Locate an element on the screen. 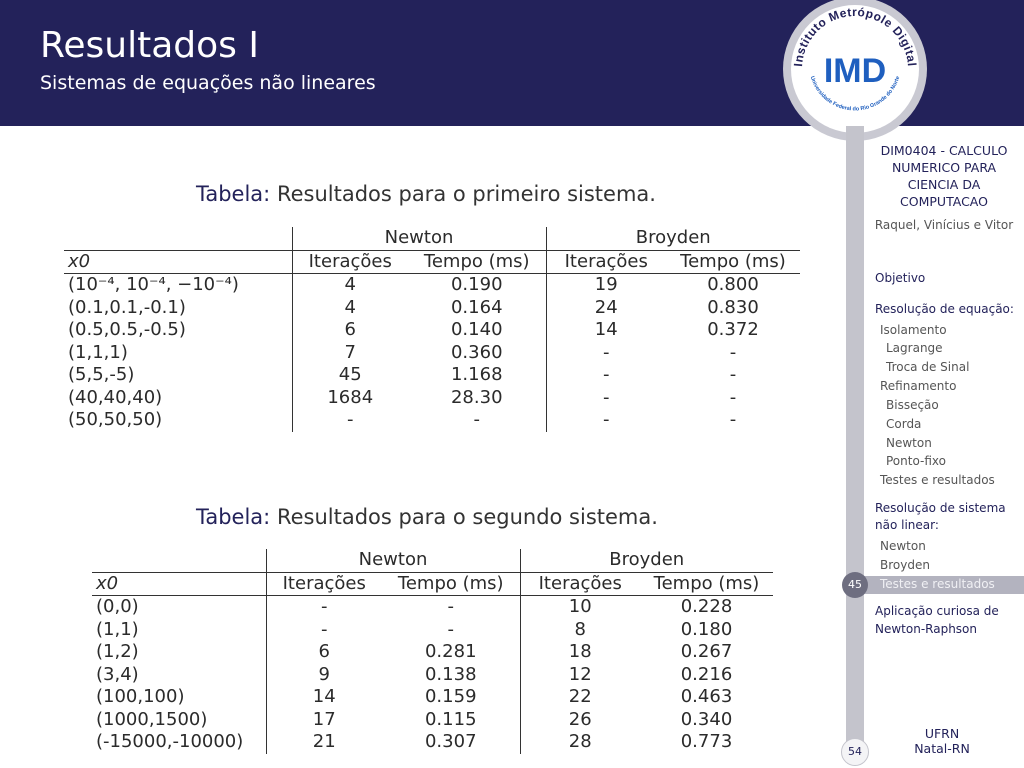 The width and height of the screenshot is (1024, 768). cell-x0: (5,5,-5) is located at coordinates (101, 374).